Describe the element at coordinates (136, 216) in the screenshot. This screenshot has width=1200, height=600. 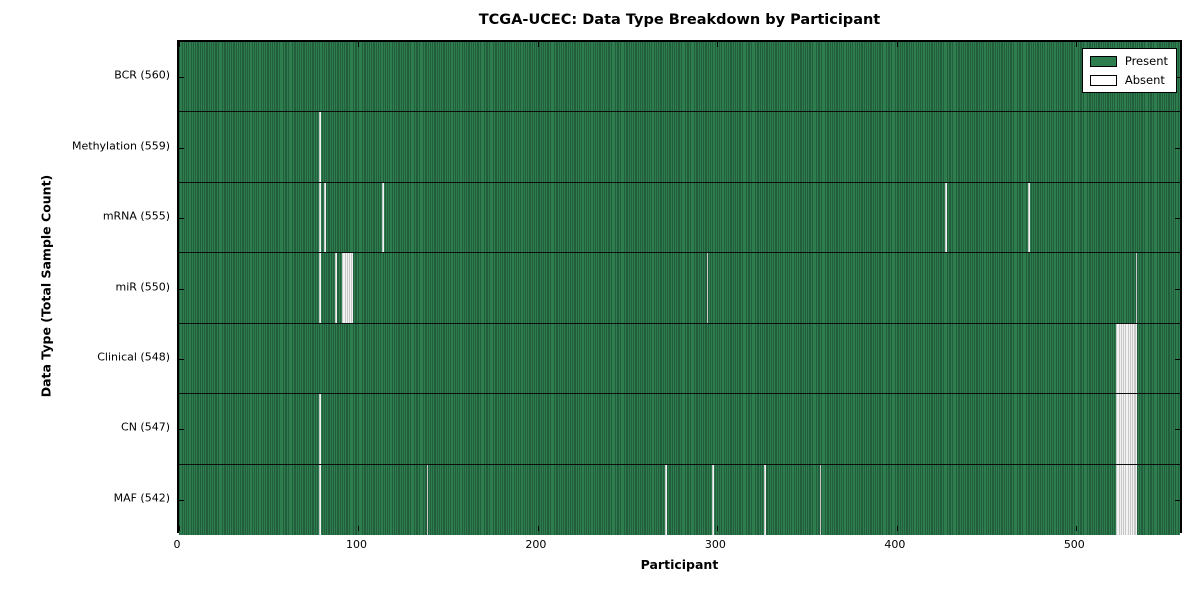
I see `y-tick-label-mrna: mRNA (555)` at that location.